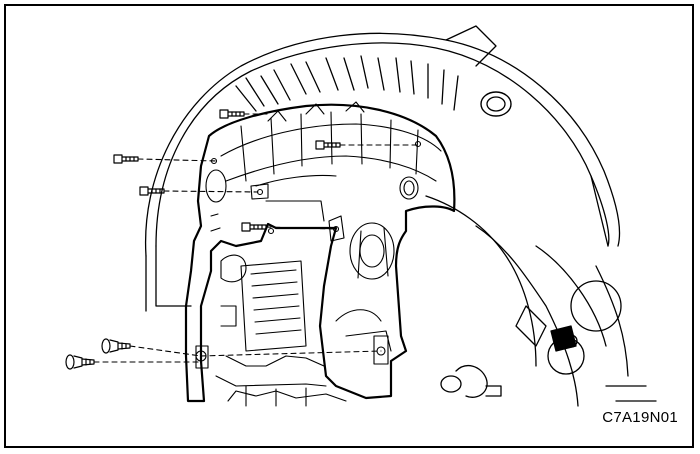  I want to click on figure-code: C7A19N01, so click(640, 417).